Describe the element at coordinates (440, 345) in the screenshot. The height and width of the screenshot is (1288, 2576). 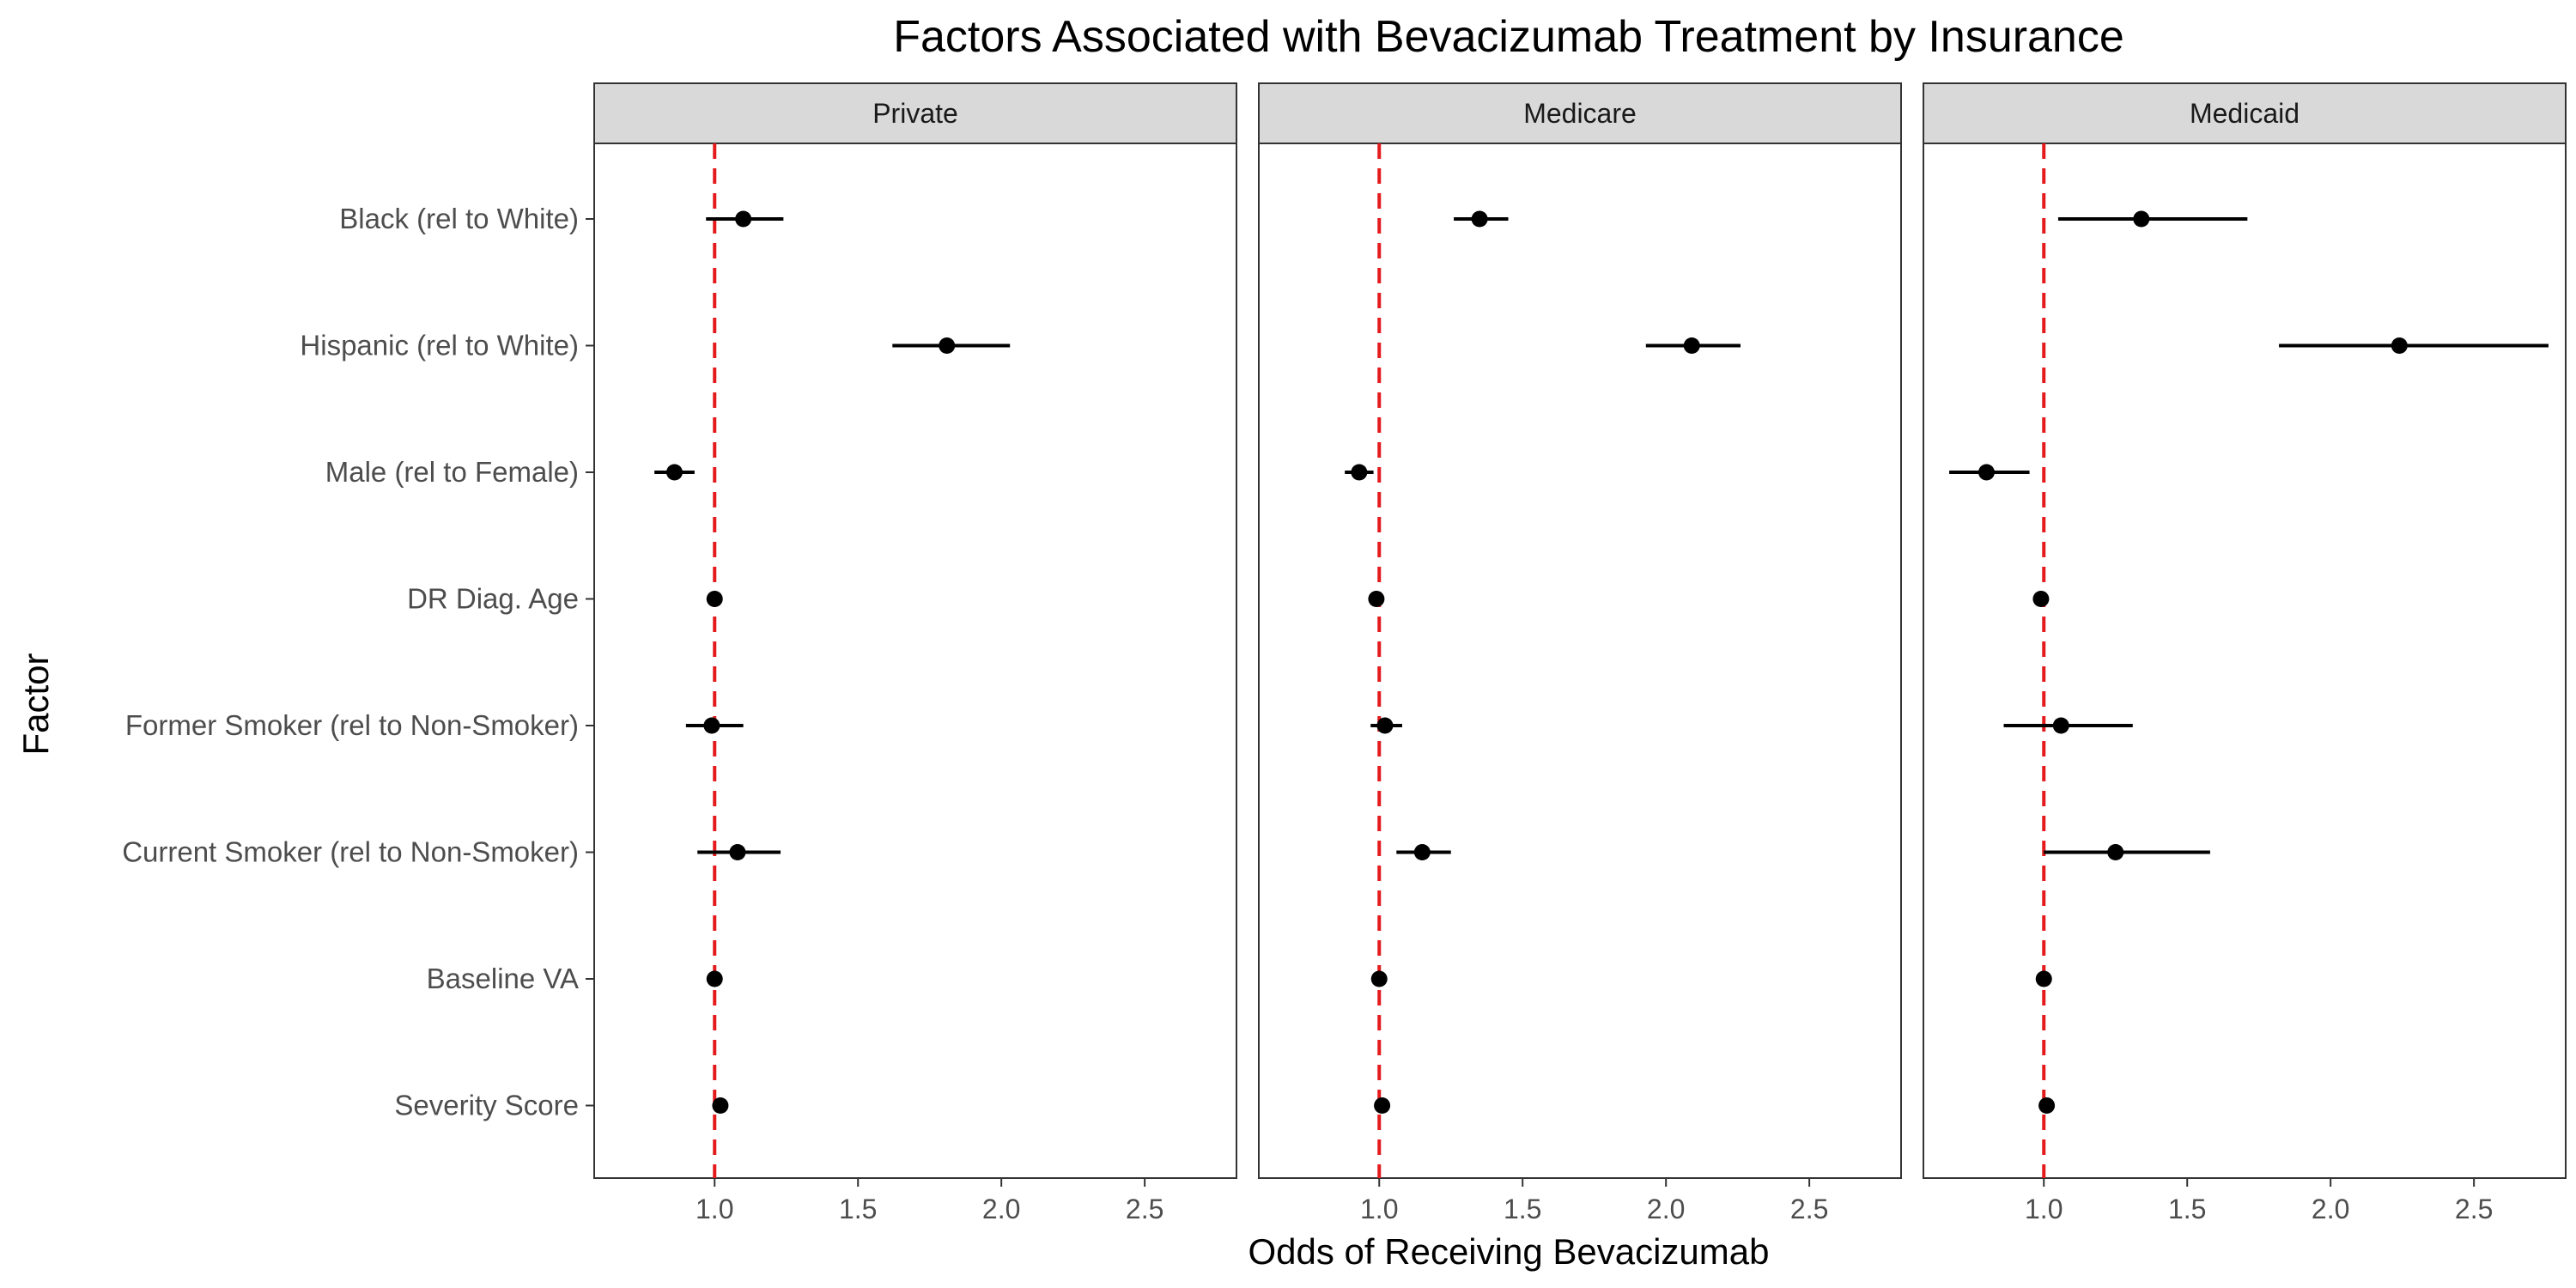
I see `y-tick-label: Hispanic (rel to White)` at that location.